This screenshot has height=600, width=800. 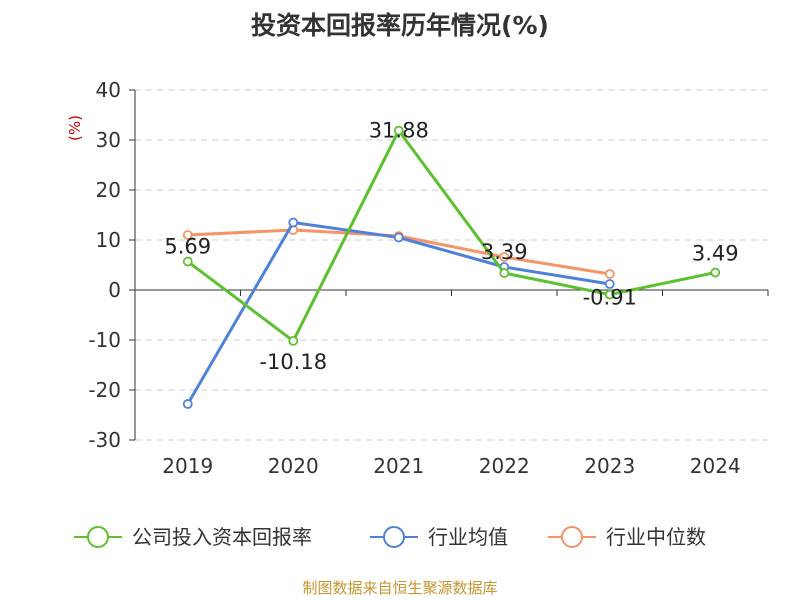 I want to click on chart-title: 投资本回报率历年情况(%), so click(x=400, y=25).